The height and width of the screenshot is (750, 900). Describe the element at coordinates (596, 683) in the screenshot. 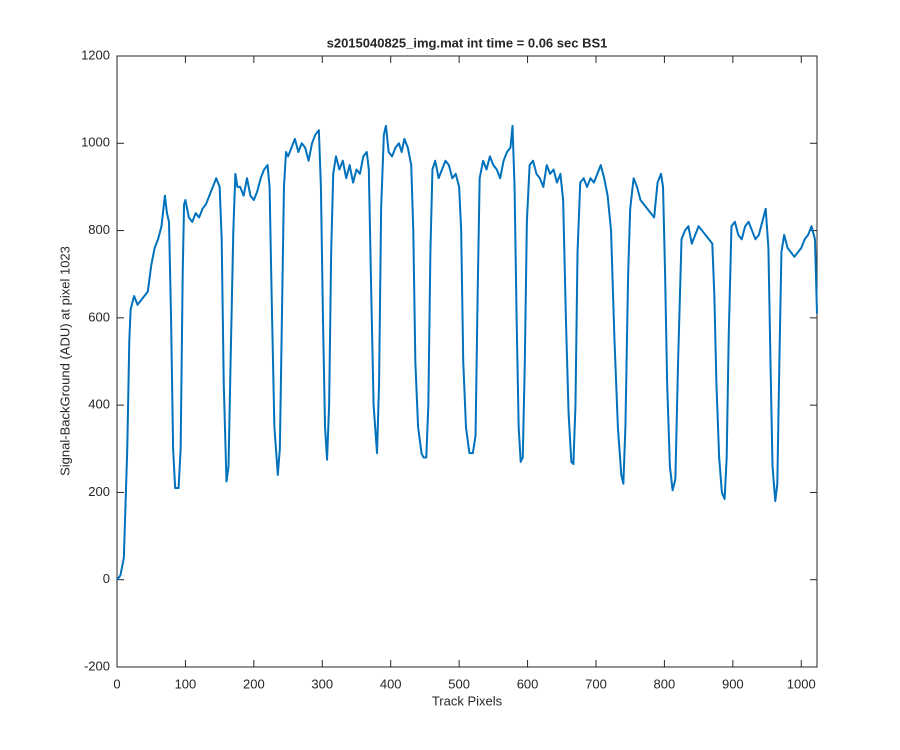

I see `x-tick-label: 700` at that location.